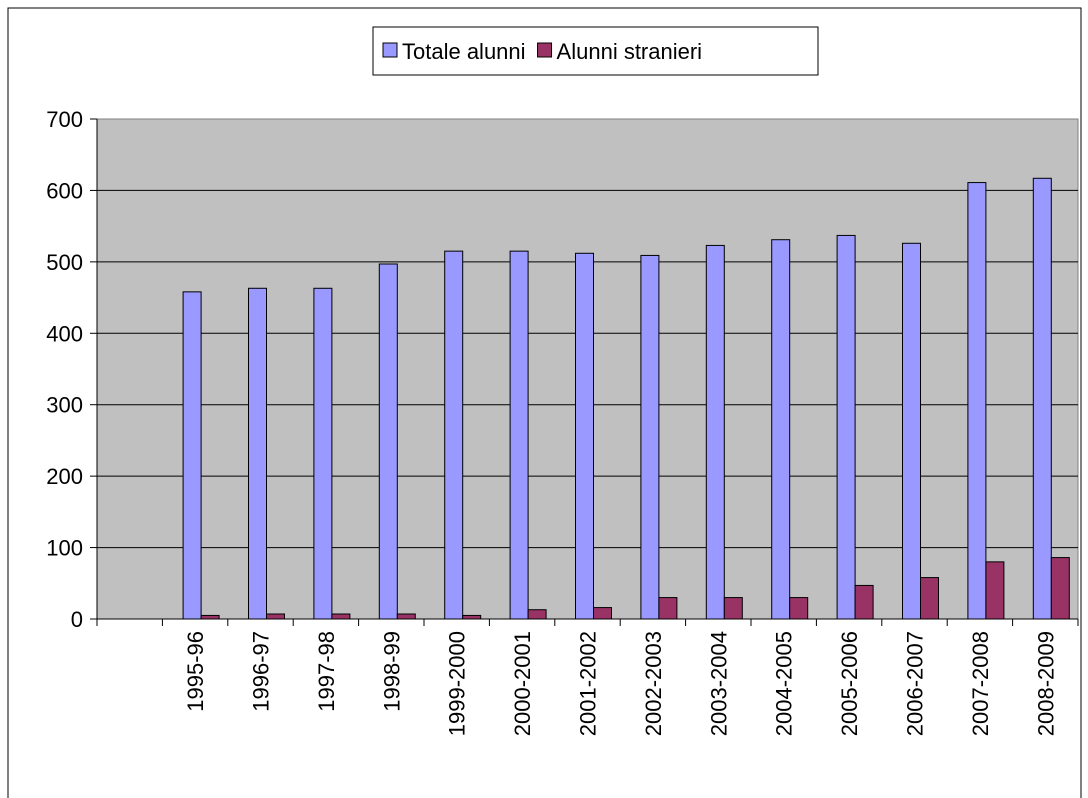 The height and width of the screenshot is (798, 1088). Describe the element at coordinates (77, 619) in the screenshot. I see `y-tick-label: 0` at that location.